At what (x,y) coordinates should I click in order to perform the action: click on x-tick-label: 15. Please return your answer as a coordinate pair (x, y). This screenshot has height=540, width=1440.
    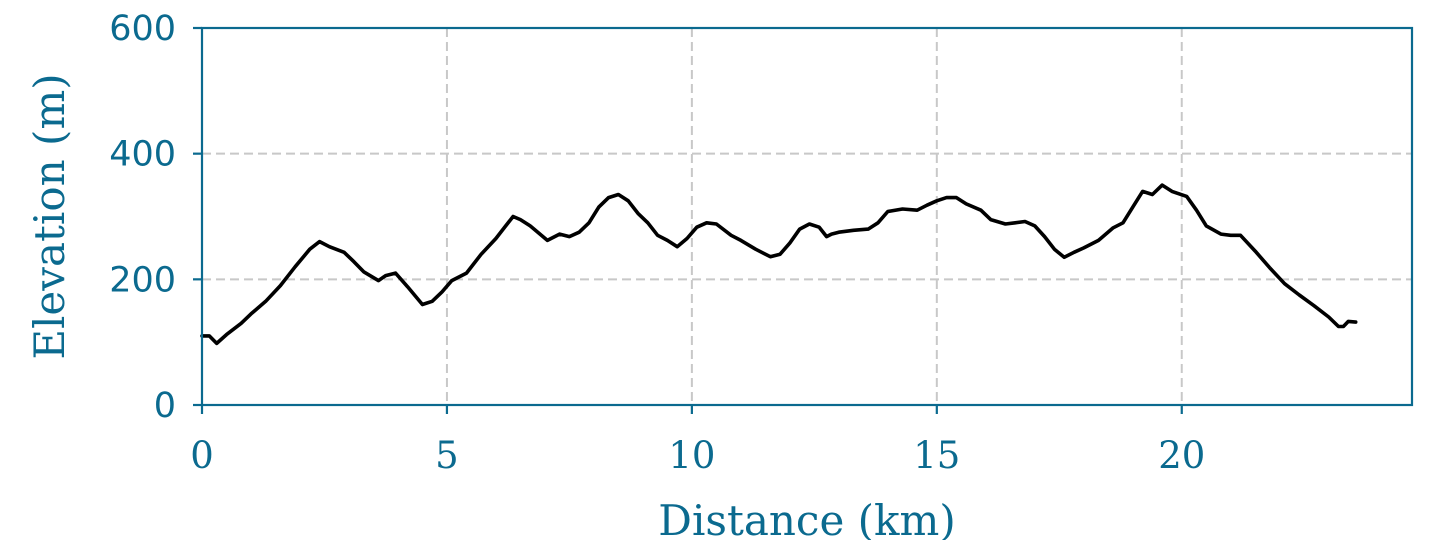
    Looking at the image, I should click on (936, 455).